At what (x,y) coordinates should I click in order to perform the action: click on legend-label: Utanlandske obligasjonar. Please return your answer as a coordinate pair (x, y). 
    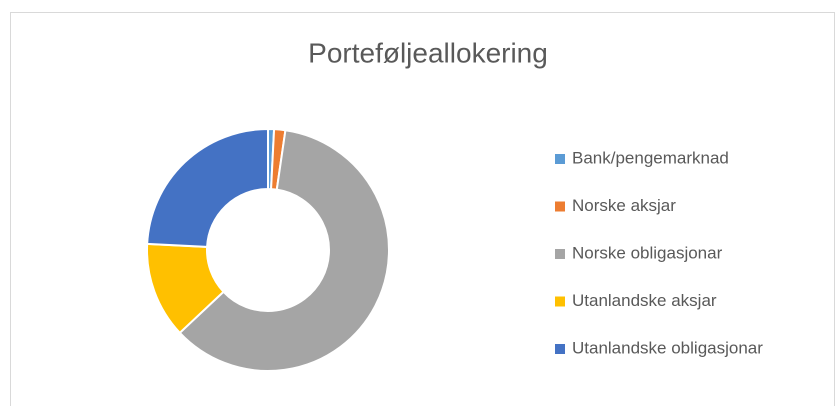
    Looking at the image, I should click on (667, 347).